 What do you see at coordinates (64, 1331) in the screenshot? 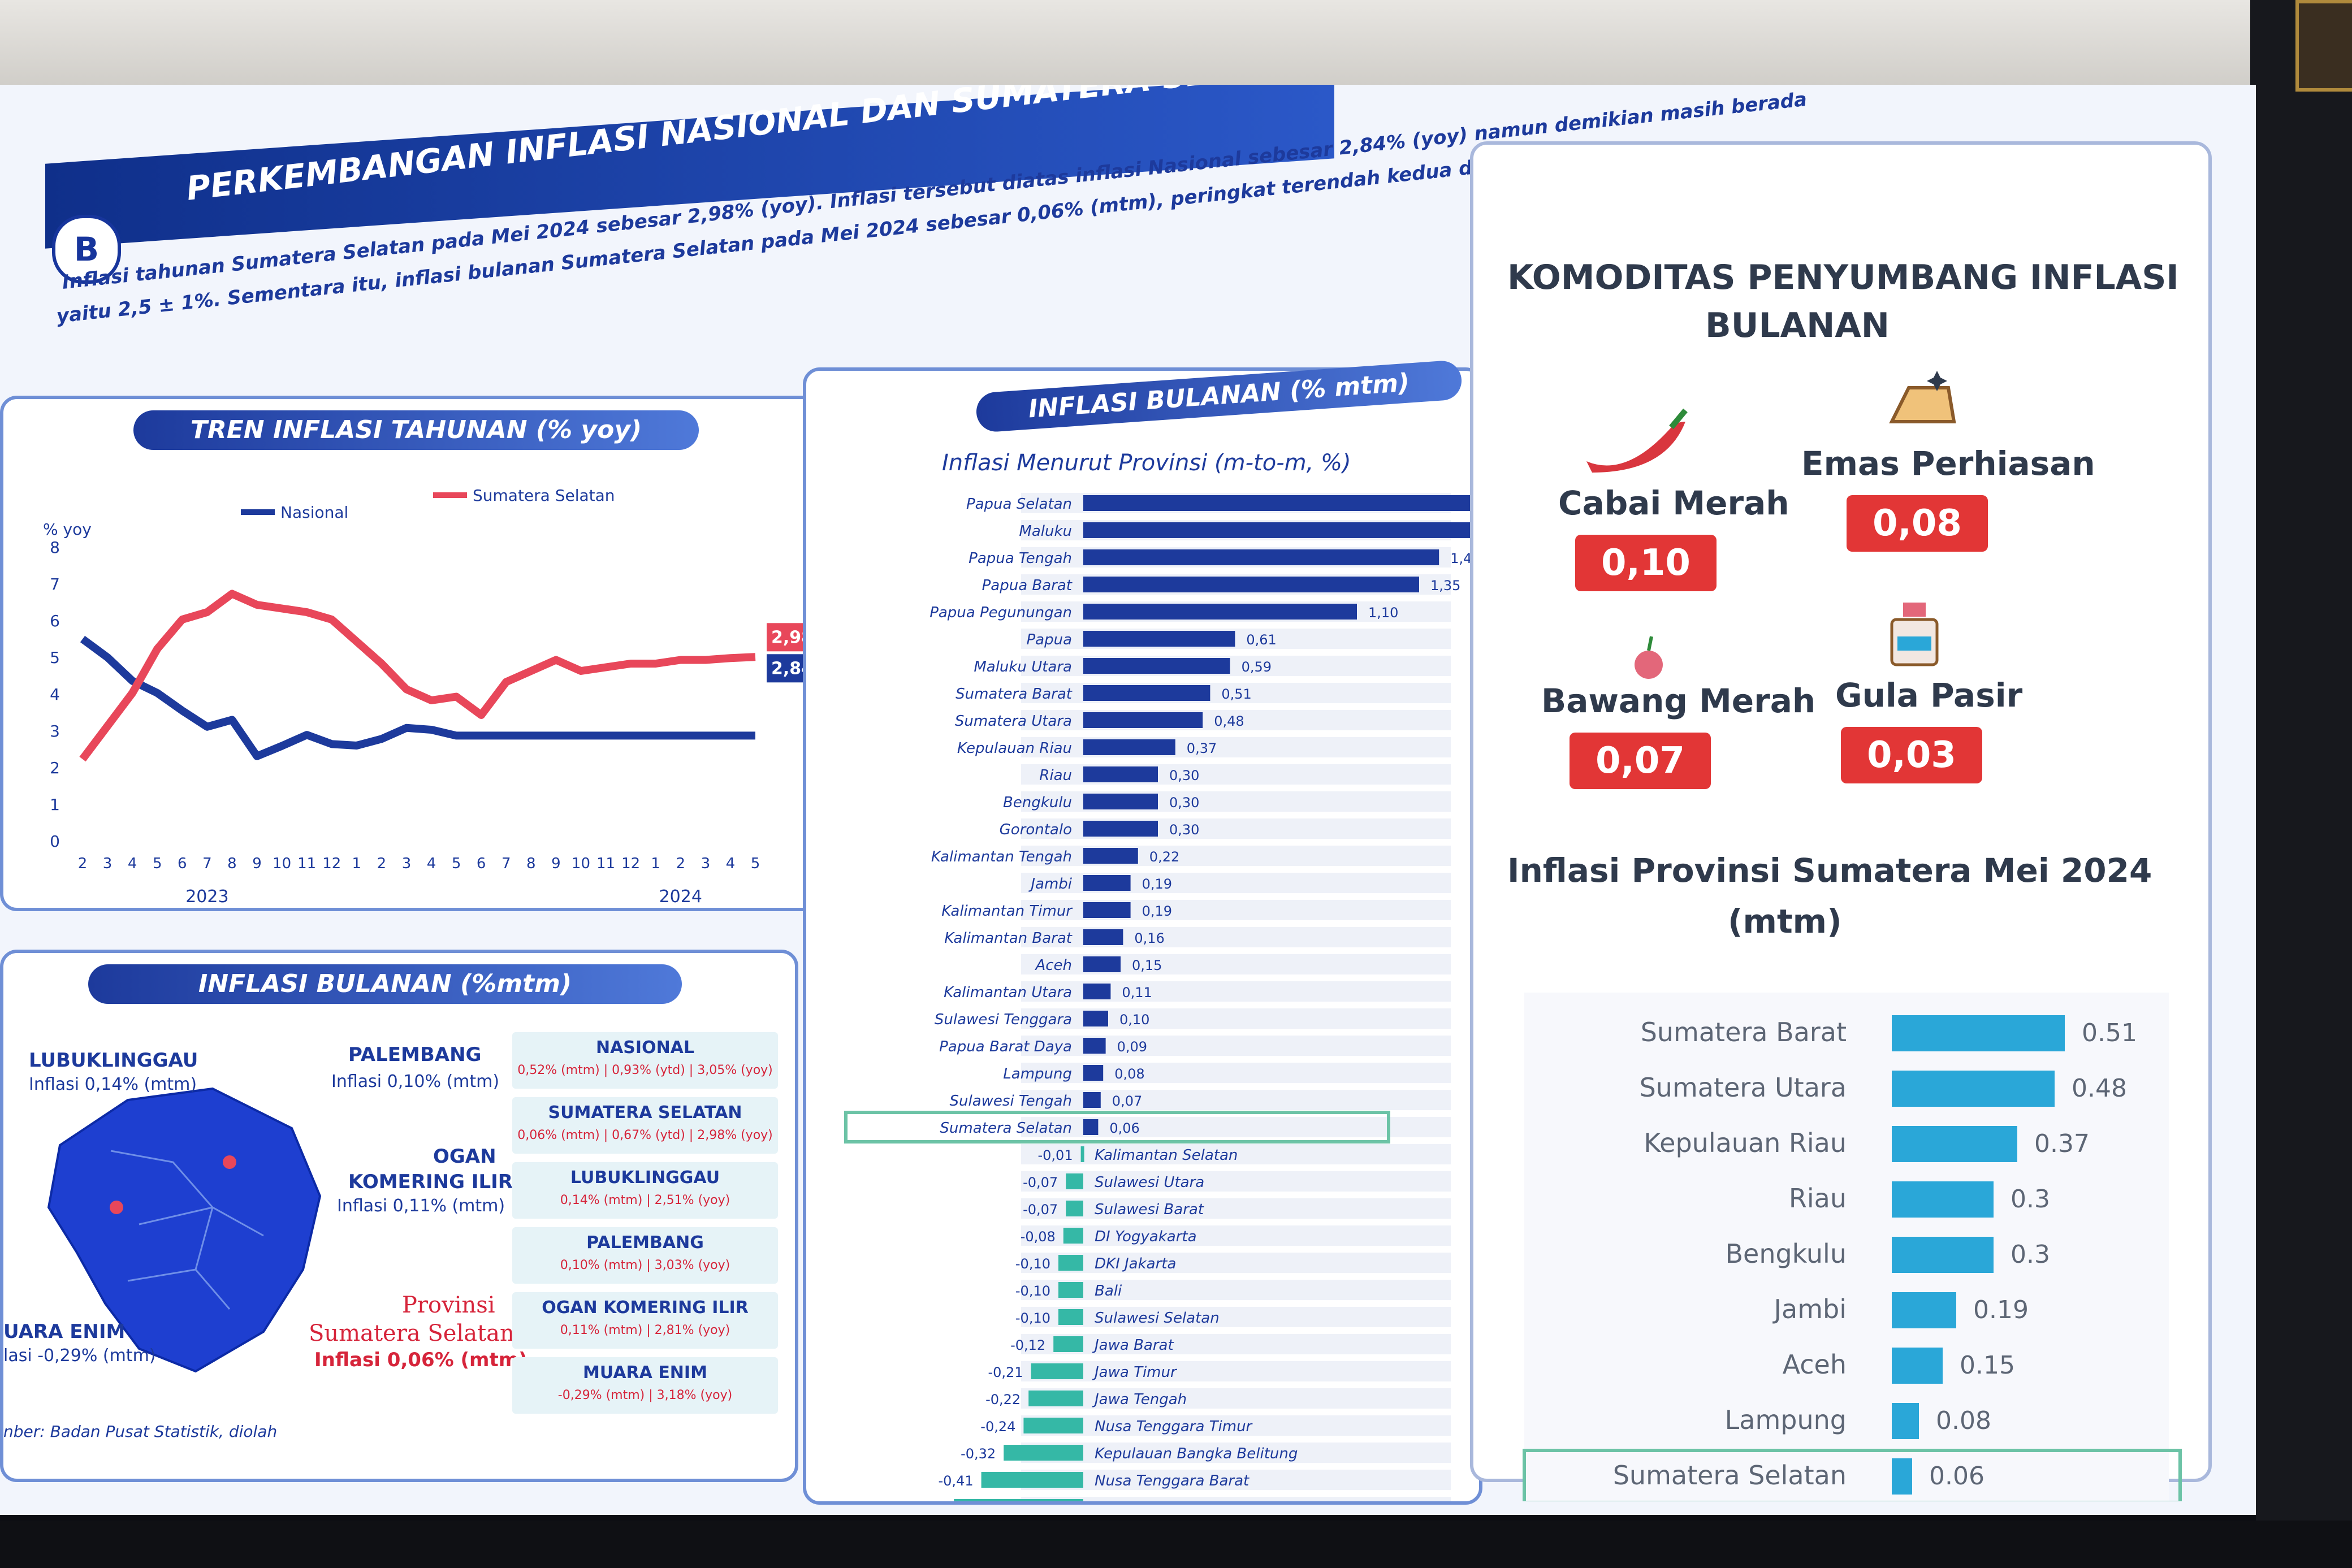
I see `muara-enim-label: UARA ENIM` at bounding box center [64, 1331].